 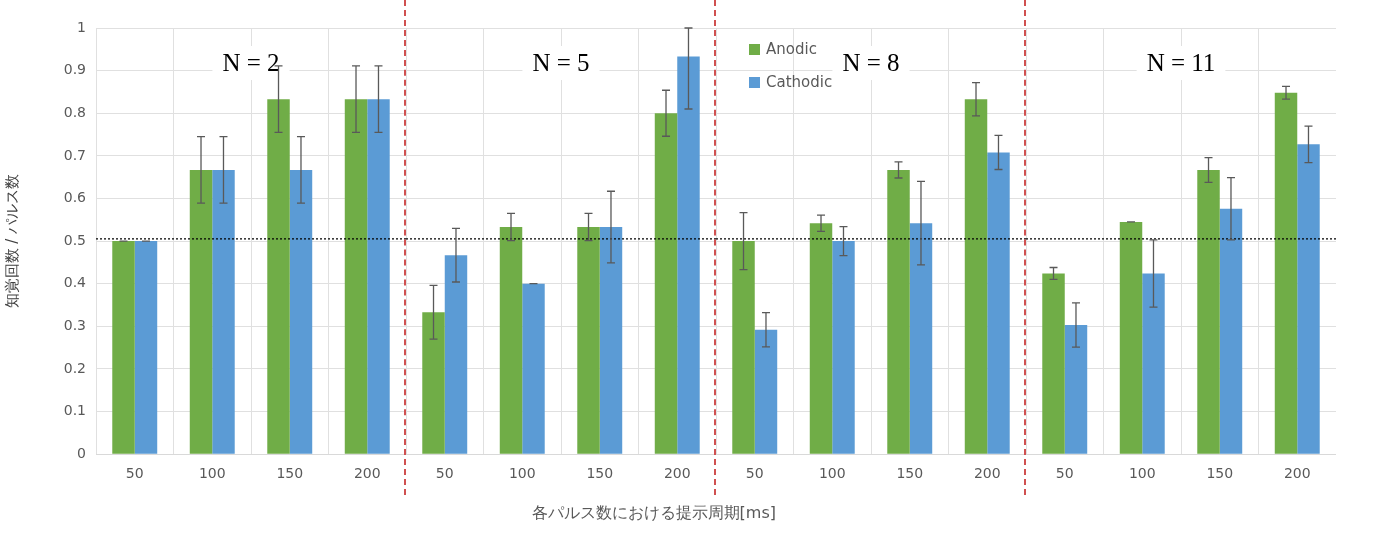 What do you see at coordinates (653, 513) in the screenshot?
I see `x-axis-title: 各パルス数における提示周期[ms]` at bounding box center [653, 513].